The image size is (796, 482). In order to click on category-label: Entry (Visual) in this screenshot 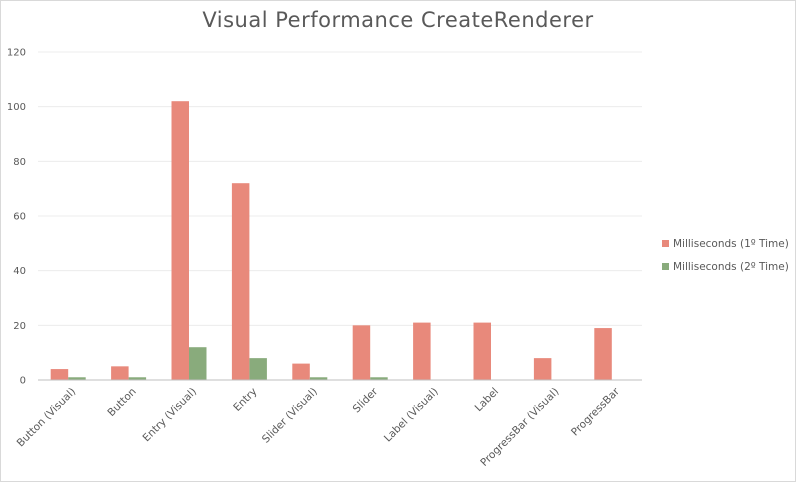, I will do `click(170, 415)`.